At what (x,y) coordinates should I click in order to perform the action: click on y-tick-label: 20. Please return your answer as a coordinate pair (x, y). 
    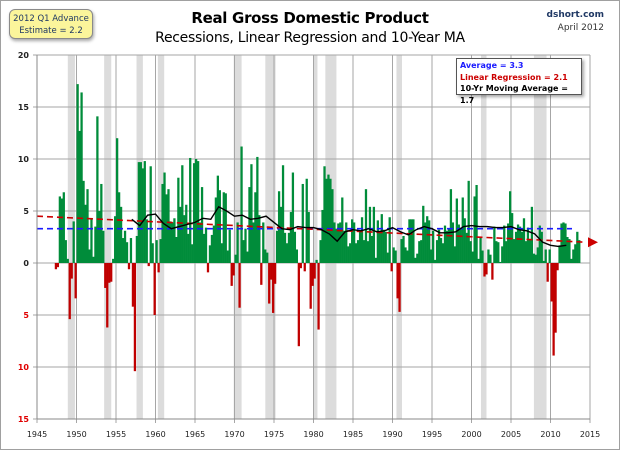
    Looking at the image, I should click on (24, 55).